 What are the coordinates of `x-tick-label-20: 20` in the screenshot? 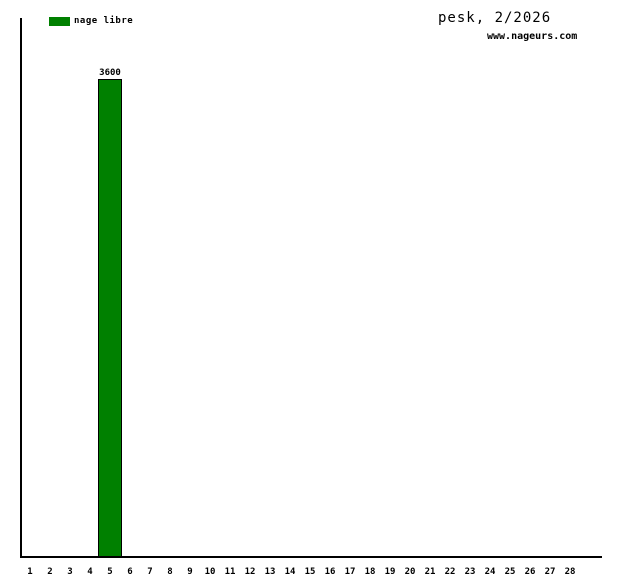 It's located at (410, 572).